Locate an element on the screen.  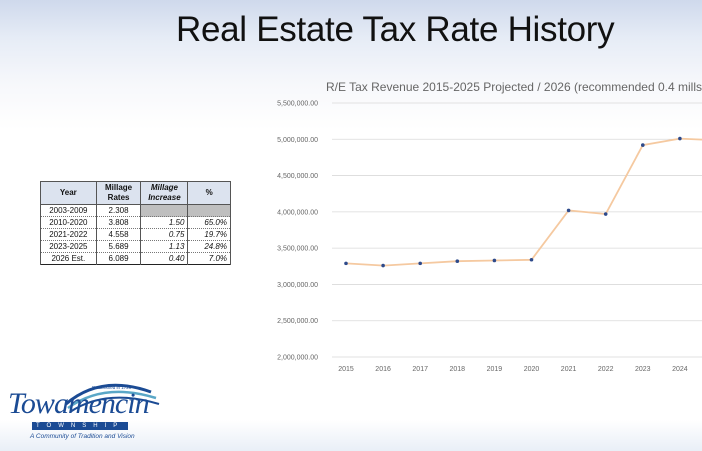
table-row: 2010-2020 3.808 1.50 65.0% is located at coordinates (135, 222).